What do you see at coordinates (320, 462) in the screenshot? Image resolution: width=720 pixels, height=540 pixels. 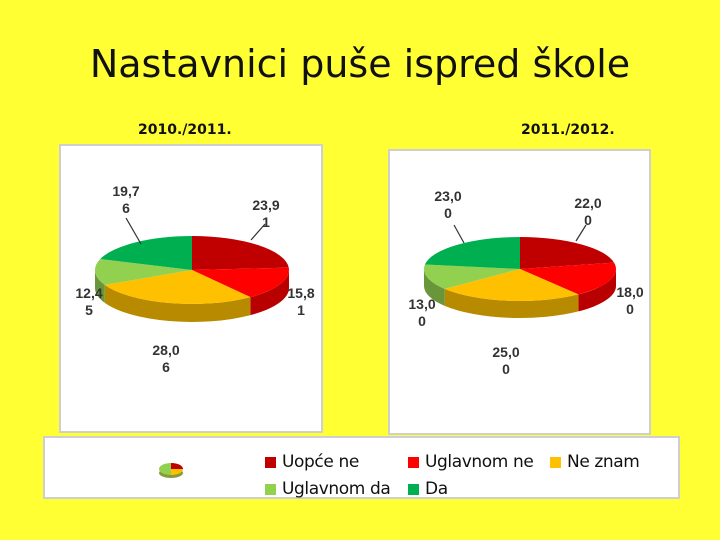 I see `legend-label: Uopće ne` at bounding box center [320, 462].